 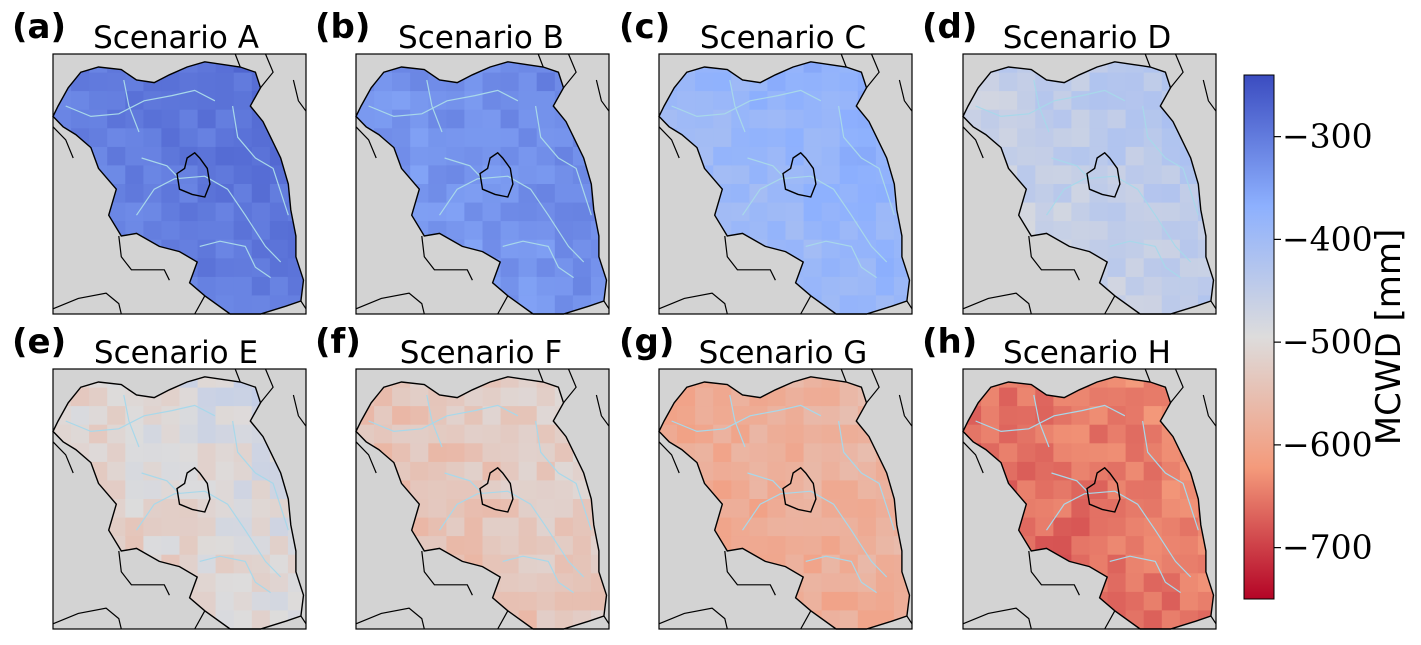 I want to click on panel-3: (c) Scenario C, so click(x=766, y=161).